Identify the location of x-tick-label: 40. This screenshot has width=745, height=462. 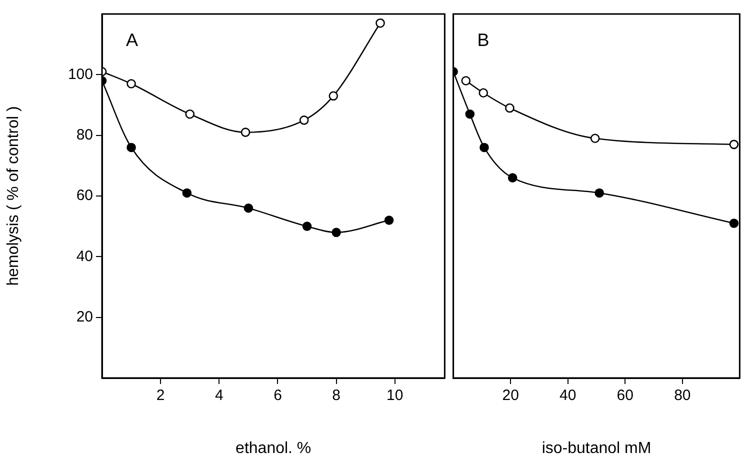
(568, 395).